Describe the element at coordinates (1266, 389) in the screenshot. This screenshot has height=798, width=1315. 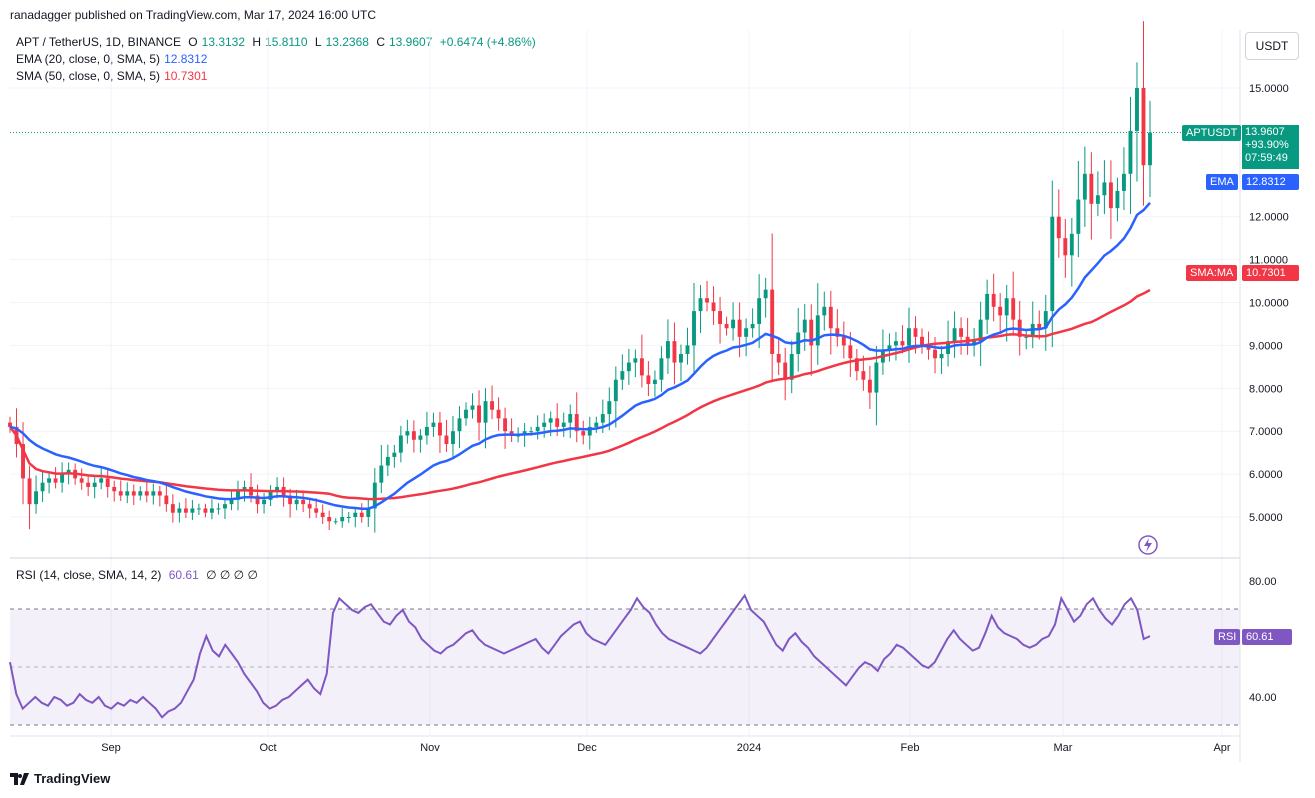
I see `price-tick-label: 8.0000` at that location.